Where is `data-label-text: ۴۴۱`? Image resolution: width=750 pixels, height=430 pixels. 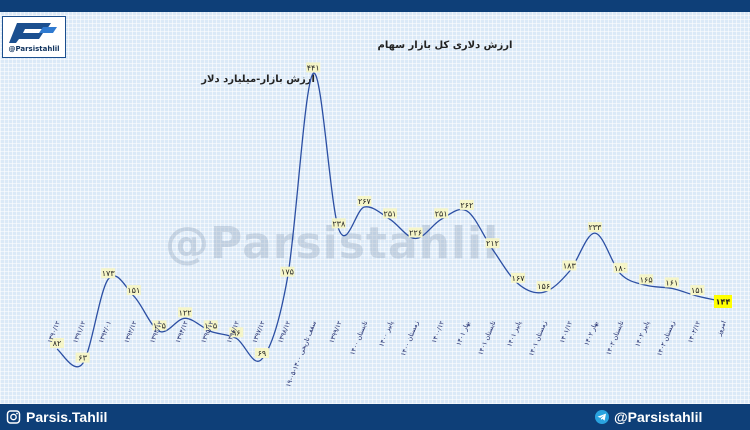
data-label-text: ۴۴۱ is located at coordinates (313, 67).